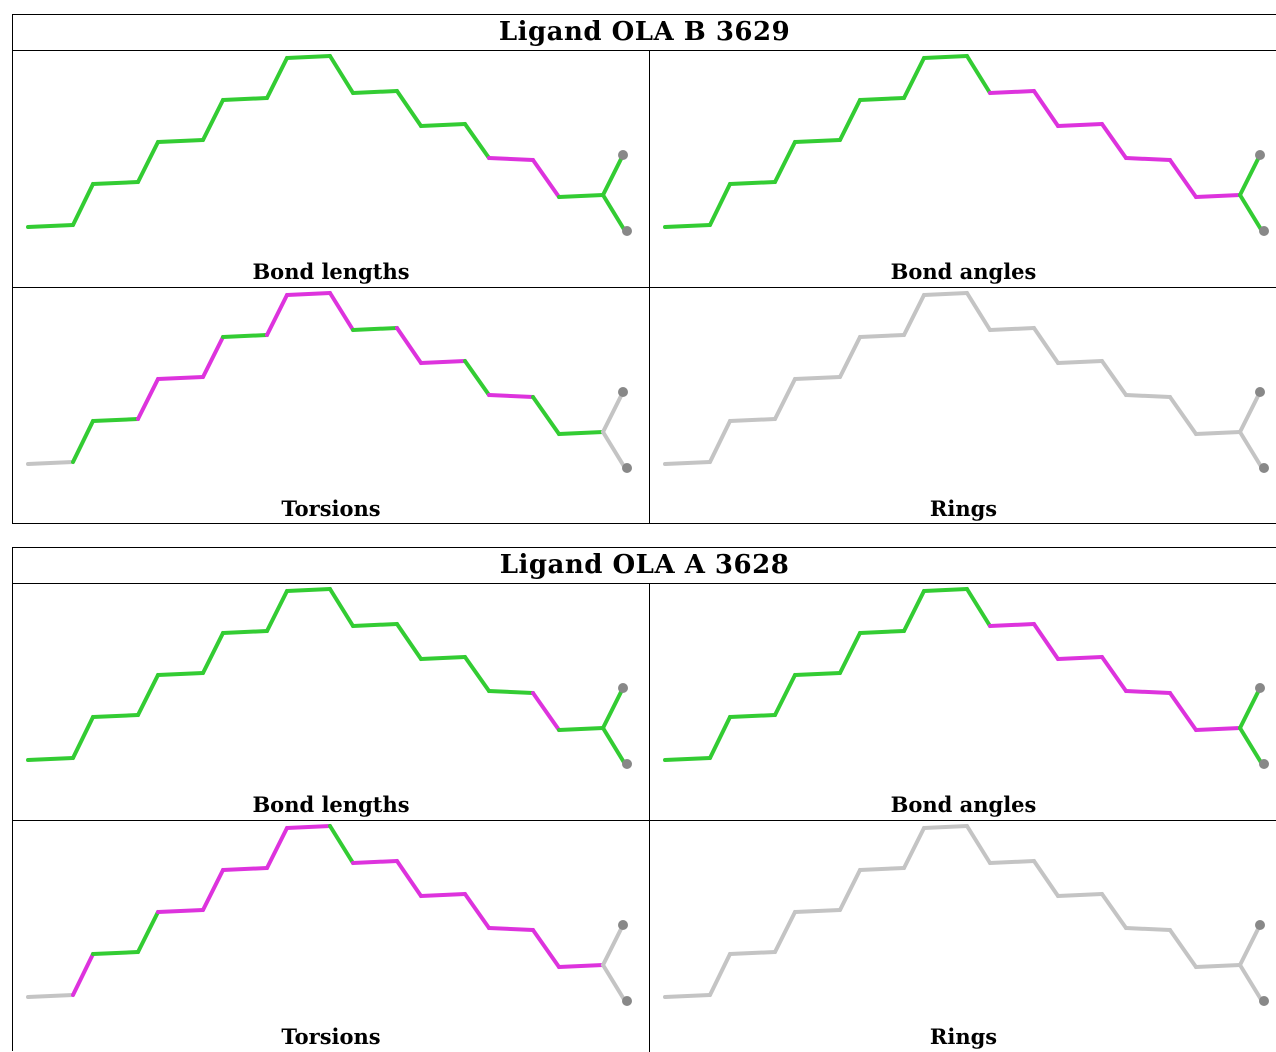 The image size is (1276, 1052). Describe the element at coordinates (644, 33) in the screenshot. I see `ligand-title: Ligand OLA B 3629` at that location.